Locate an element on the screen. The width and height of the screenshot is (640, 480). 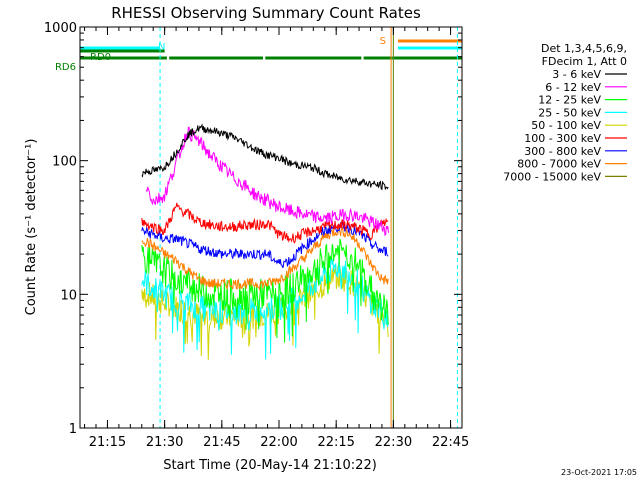
x-axis-label: Start Time (20-May-14 21:10:22) is located at coordinates (270, 465).